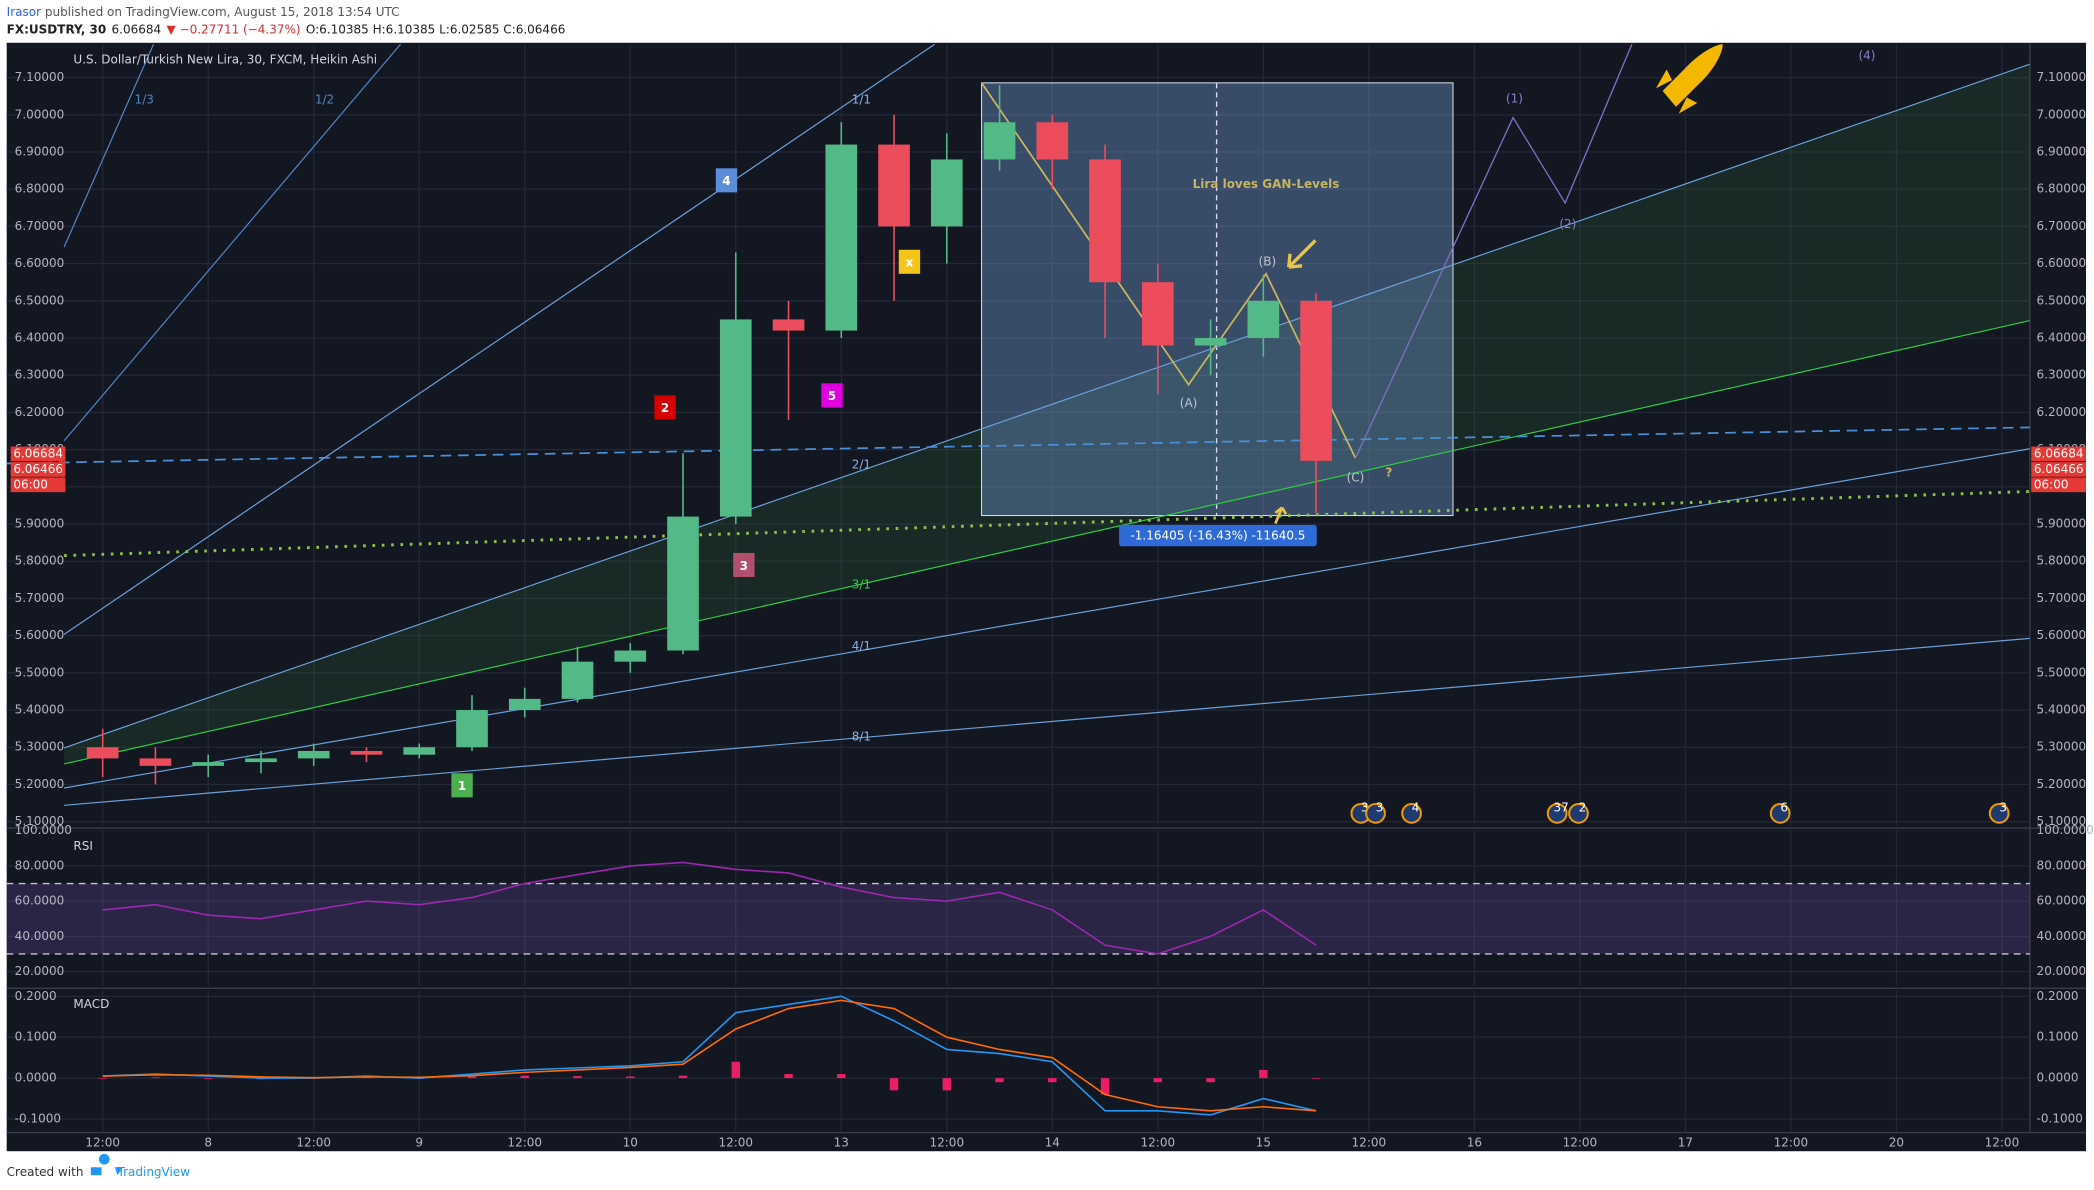 The width and height of the screenshot is (2094, 1190). What do you see at coordinates (36, 996) in the screenshot?
I see `y-tick-label-left: 0.2000` at bounding box center [36, 996].